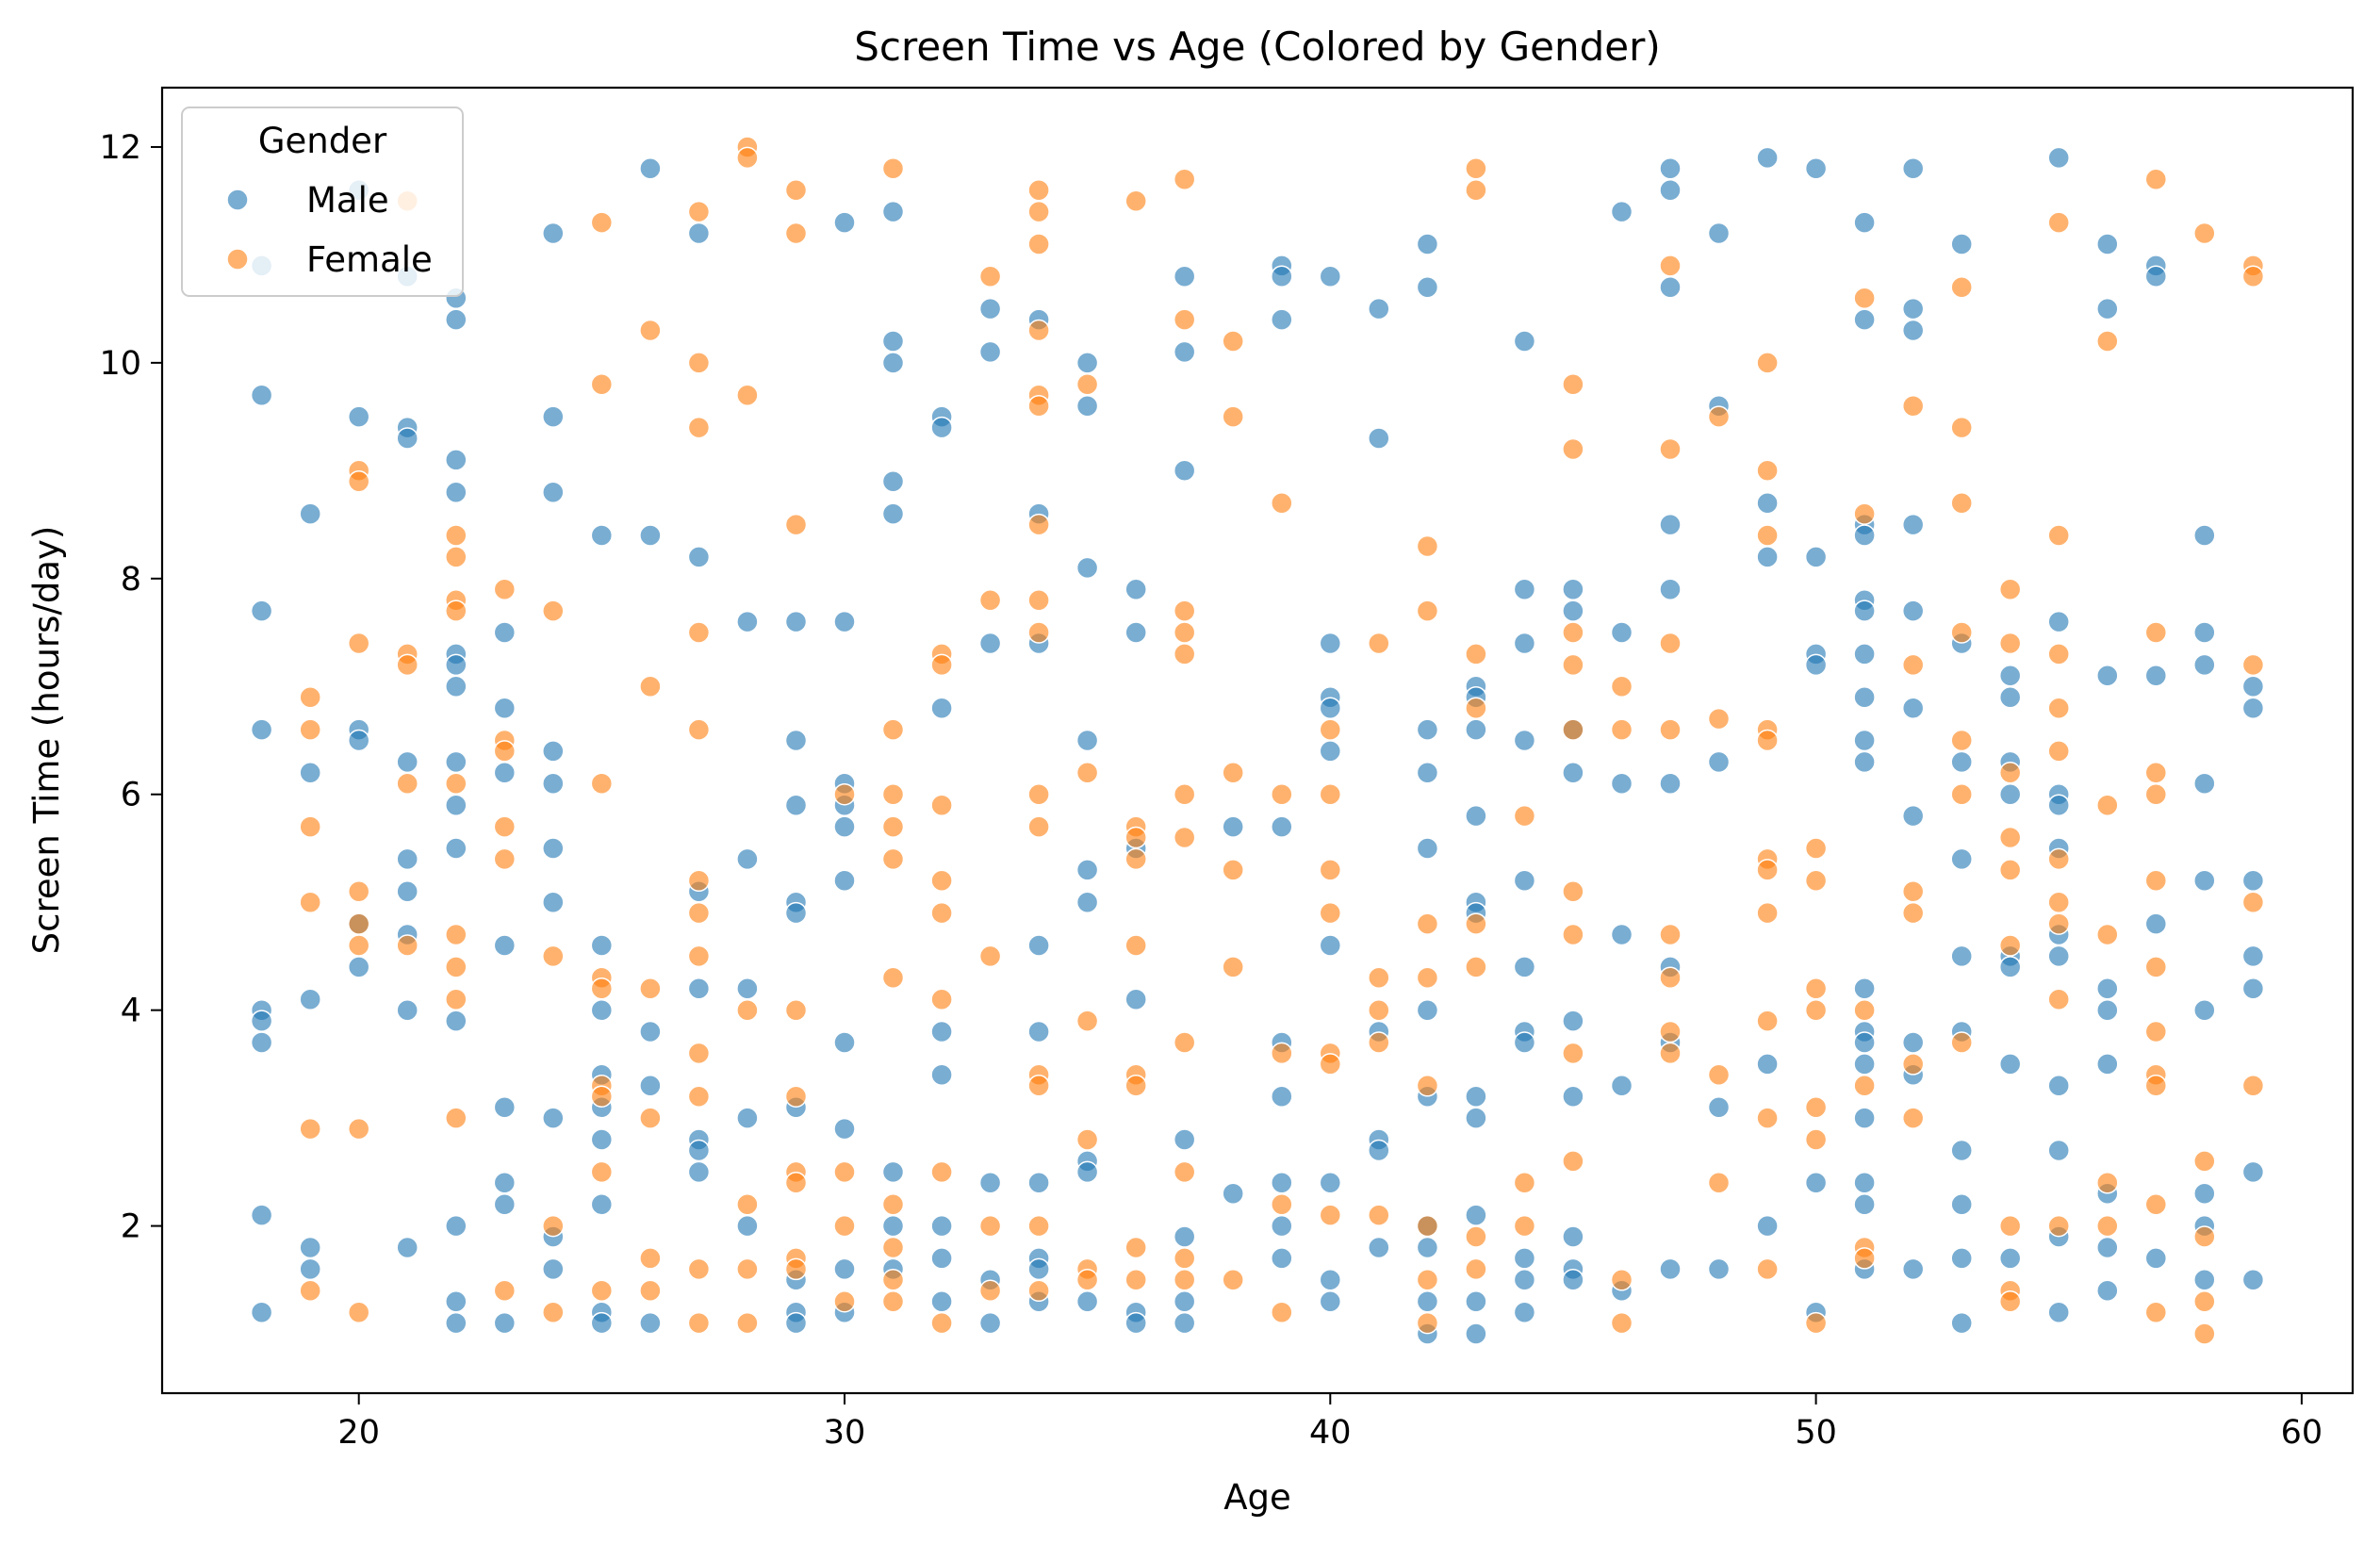 This screenshot has height=1544, width=2380. I want to click on y-tick-label: 10, so click(120, 364).